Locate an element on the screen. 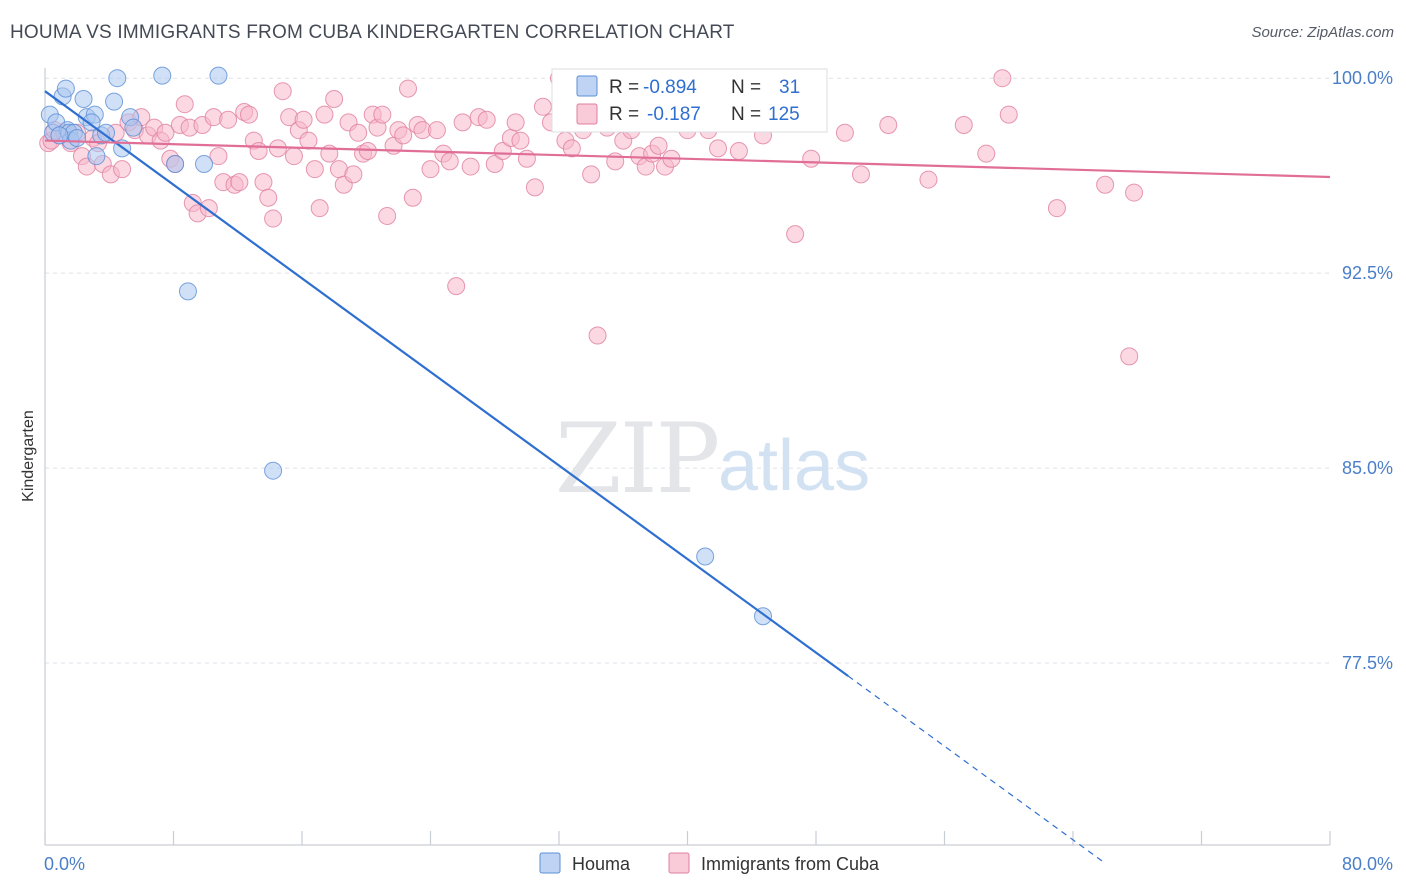 The height and width of the screenshot is (892, 1406). stats-r-value-cuba: -0.187 is located at coordinates (674, 114).